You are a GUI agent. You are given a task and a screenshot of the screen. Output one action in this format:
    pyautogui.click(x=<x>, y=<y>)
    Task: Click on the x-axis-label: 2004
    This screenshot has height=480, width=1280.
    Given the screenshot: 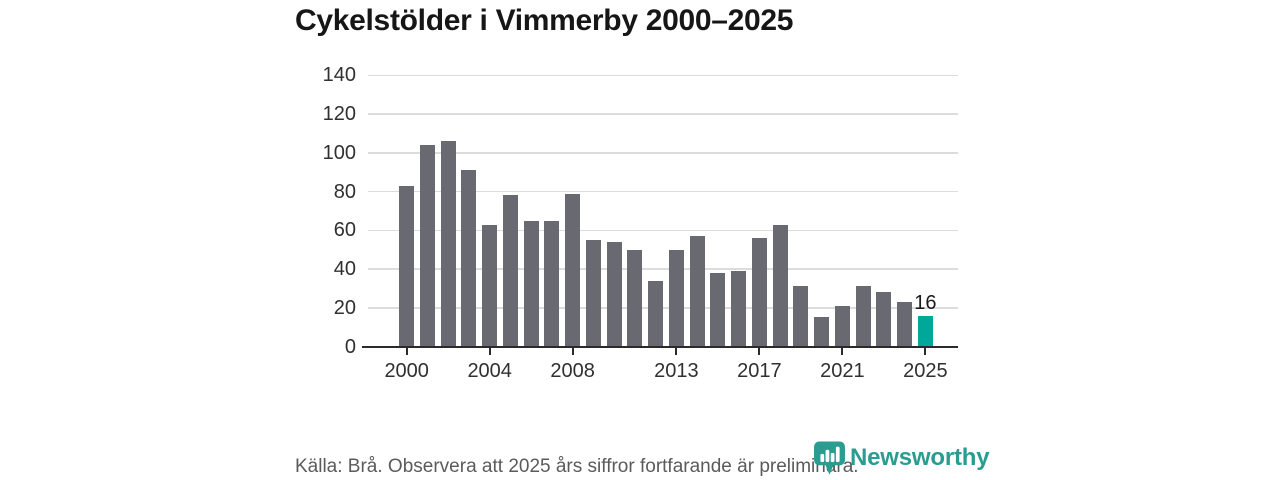 What is the action you would take?
    pyautogui.click(x=489, y=371)
    